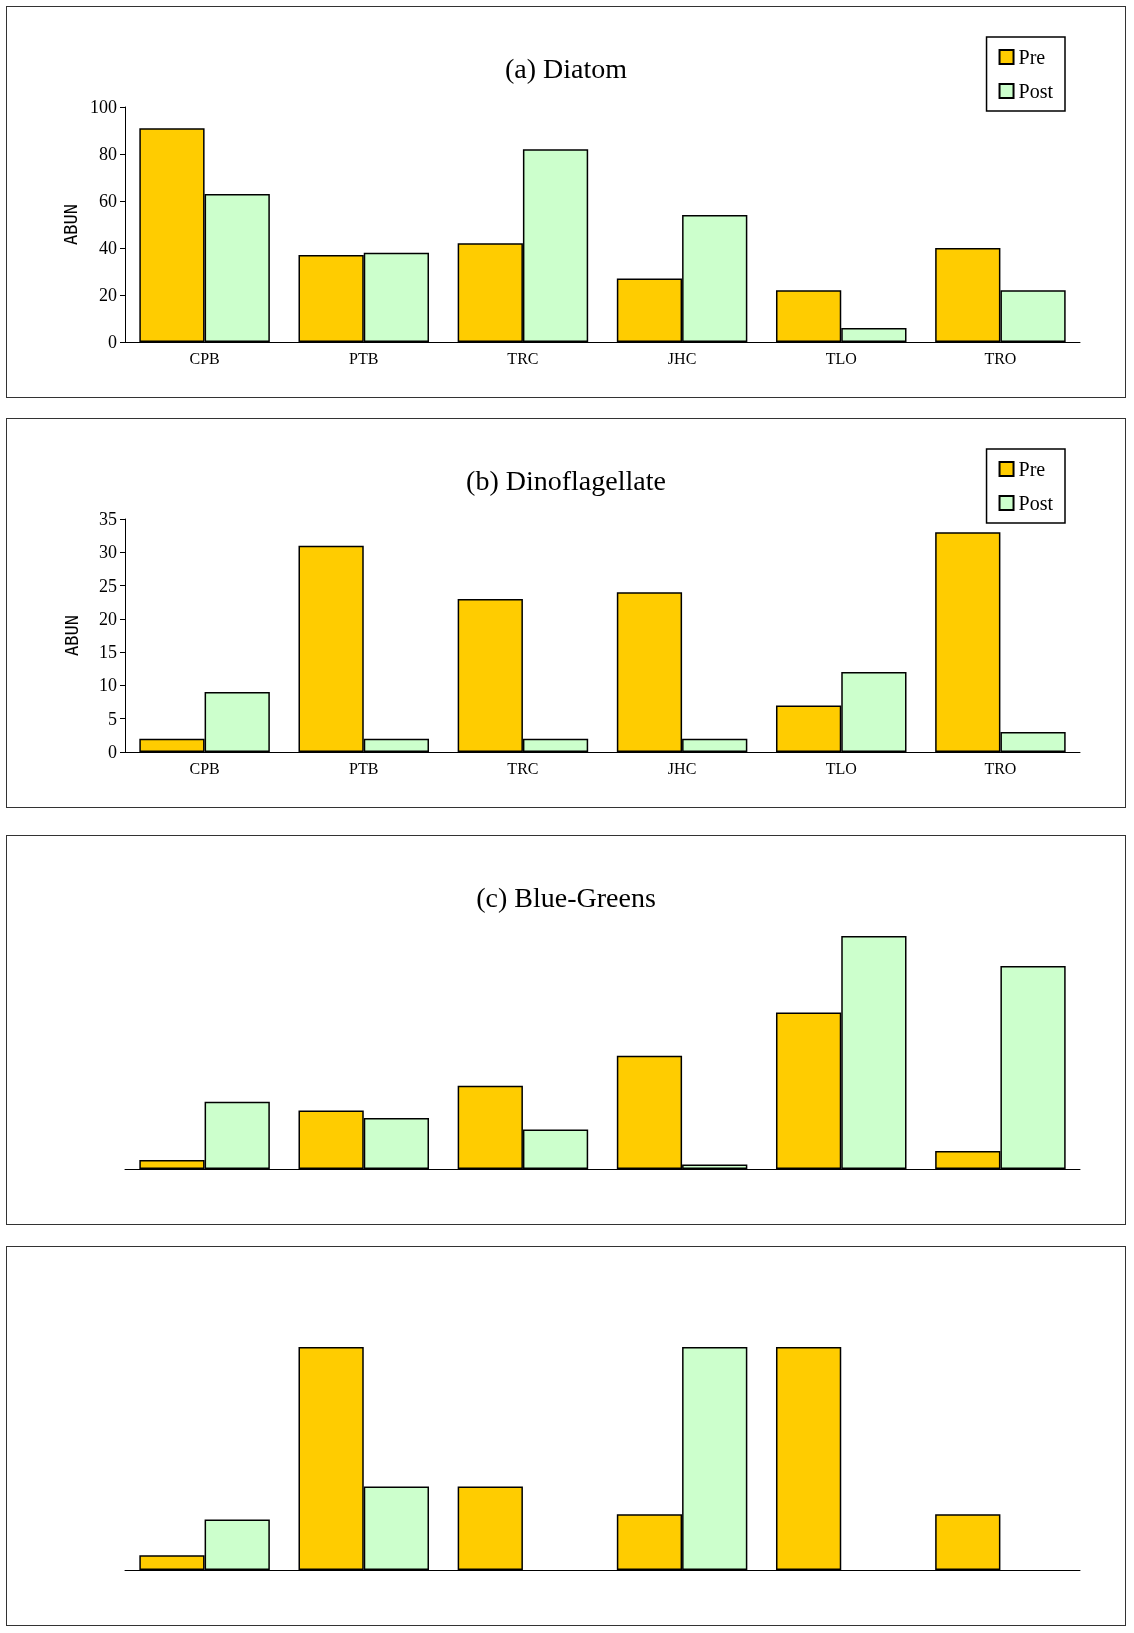  What do you see at coordinates (103, 107) in the screenshot?
I see `y-tick-label: 100` at bounding box center [103, 107].